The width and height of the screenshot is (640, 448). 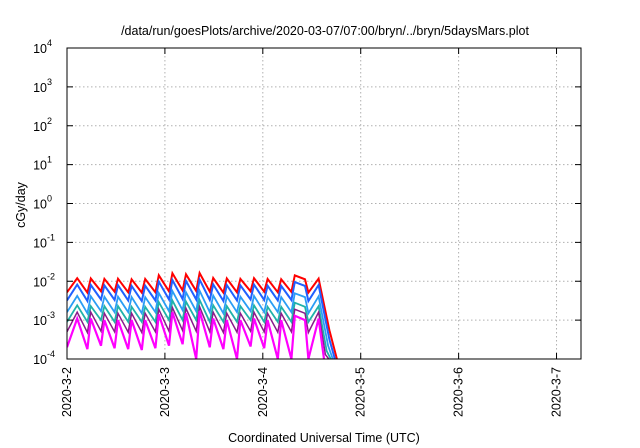 What do you see at coordinates (361, 392) in the screenshot?
I see `x-tick-label: 2020-3-5` at bounding box center [361, 392].